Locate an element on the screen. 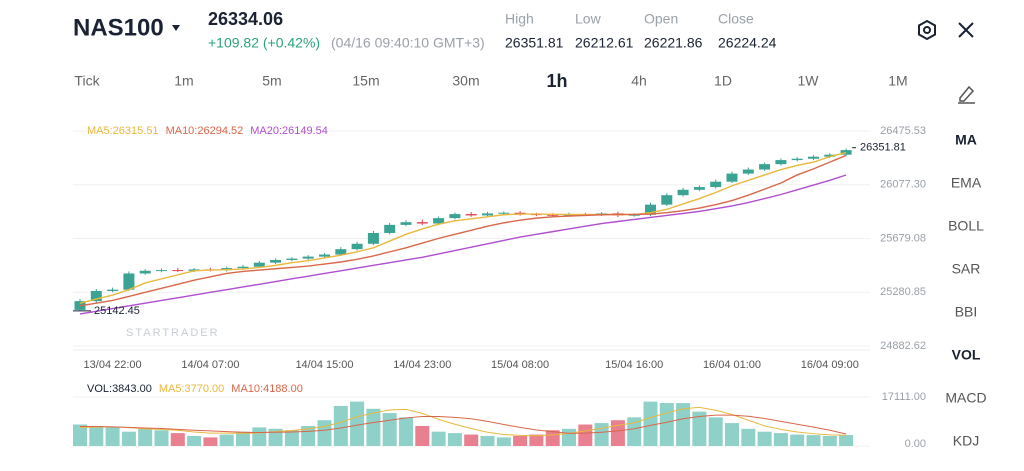 The width and height of the screenshot is (1024, 471). indicator-tab: SAR is located at coordinates (966, 269).